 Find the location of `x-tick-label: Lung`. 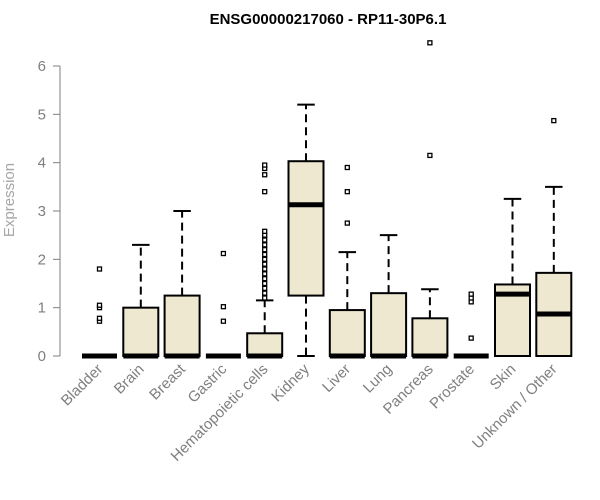

x-tick-label: Lung is located at coordinates (378, 379).